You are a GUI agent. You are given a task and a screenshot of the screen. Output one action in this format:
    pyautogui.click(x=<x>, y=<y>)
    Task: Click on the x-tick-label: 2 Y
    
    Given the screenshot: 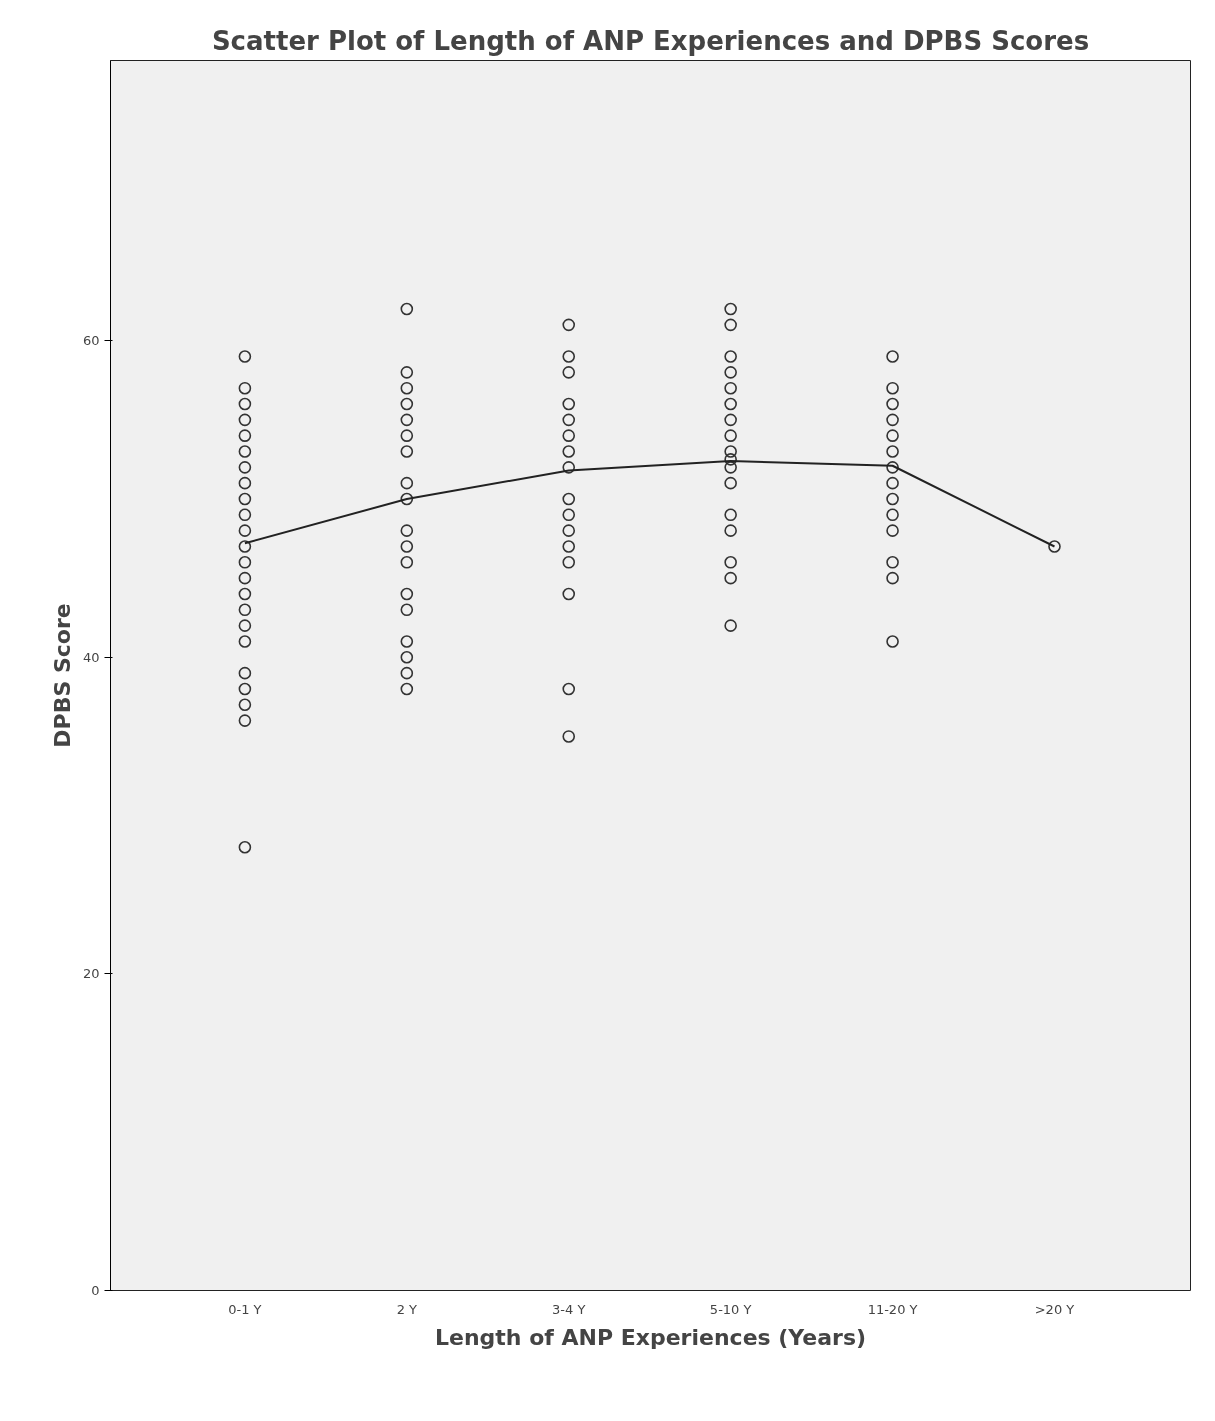 What is the action you would take?
    pyautogui.click(x=407, y=1309)
    